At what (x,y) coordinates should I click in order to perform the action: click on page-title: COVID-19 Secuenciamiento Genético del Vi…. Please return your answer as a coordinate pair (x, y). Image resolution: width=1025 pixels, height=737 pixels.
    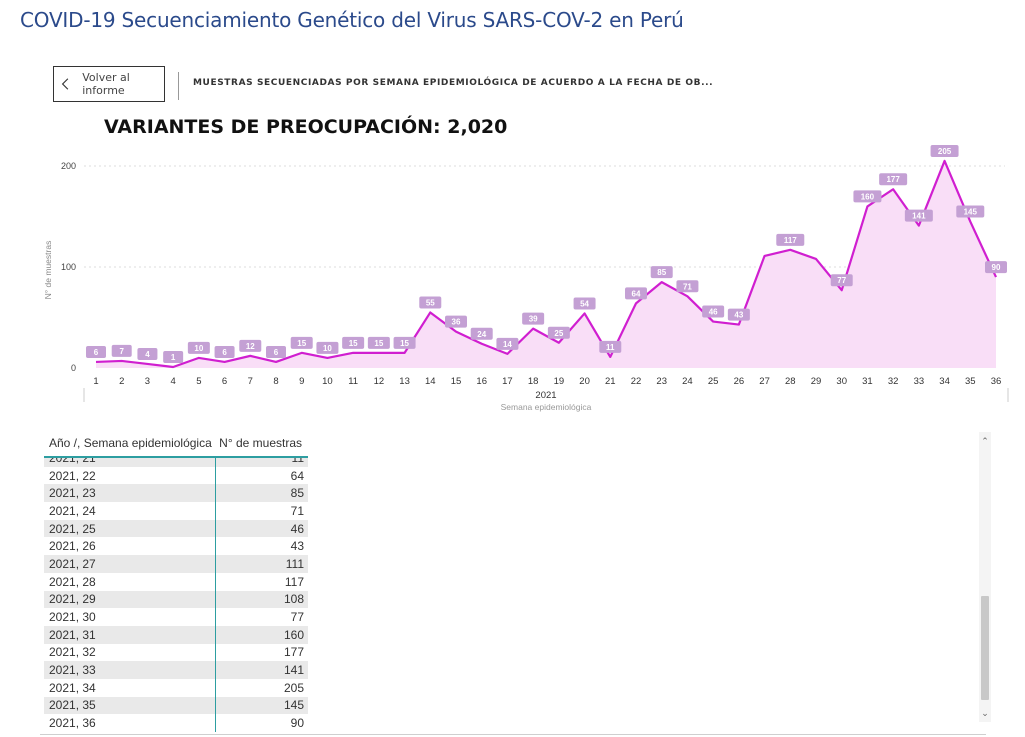
    Looking at the image, I should click on (352, 20).